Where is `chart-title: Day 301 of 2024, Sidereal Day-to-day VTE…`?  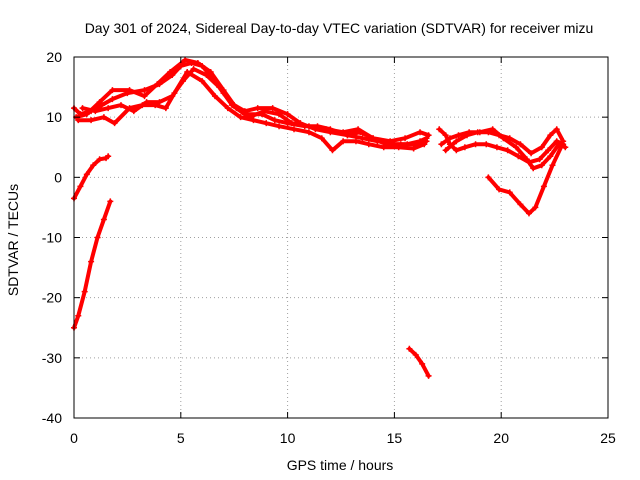
chart-title: Day 301 of 2024, Sidereal Day-to-day VTE… is located at coordinates (339, 28).